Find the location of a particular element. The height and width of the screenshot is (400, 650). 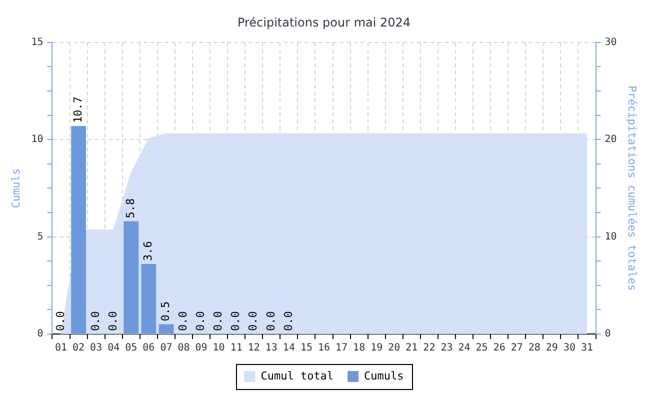

x-tick-label: 28 is located at coordinates (534, 348).